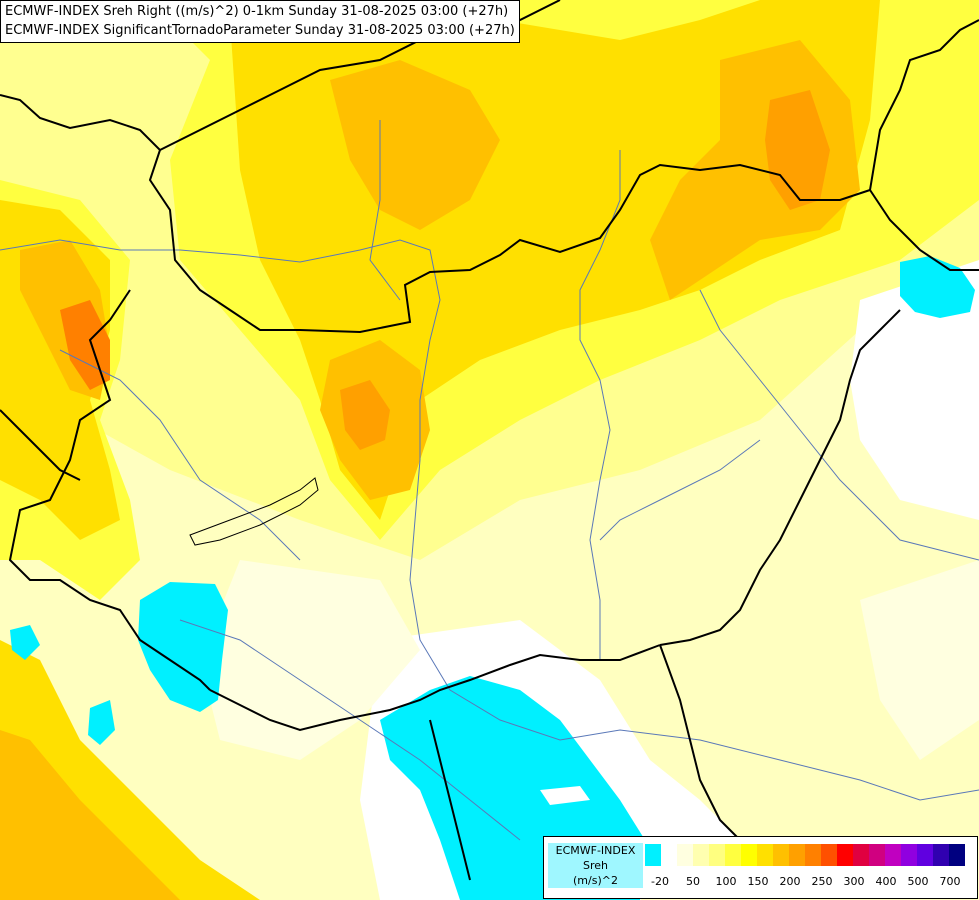  What do you see at coordinates (918, 881) in the screenshot?
I see `legend-tick-label: 500` at bounding box center [918, 881].